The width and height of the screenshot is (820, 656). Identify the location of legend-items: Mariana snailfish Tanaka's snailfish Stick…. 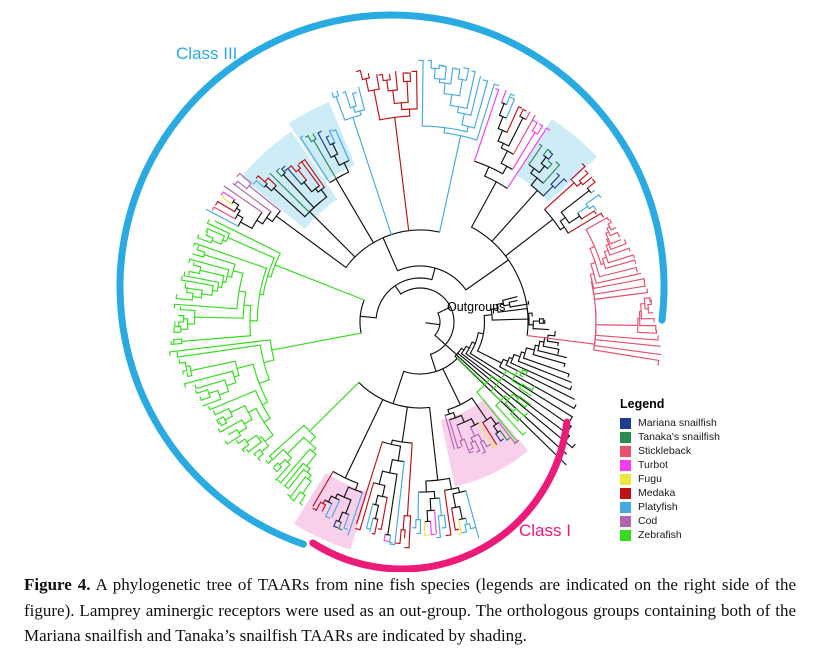
(670, 479).